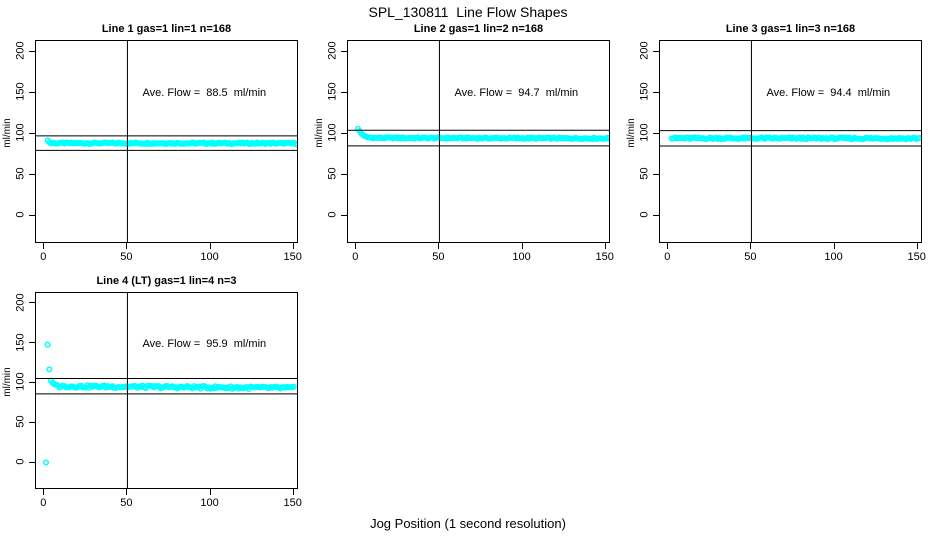 This screenshot has height=540, width=936. Describe the element at coordinates (790, 29) in the screenshot. I see `subplot-title: Line 3 gas=1 lin=3 n=168` at that location.